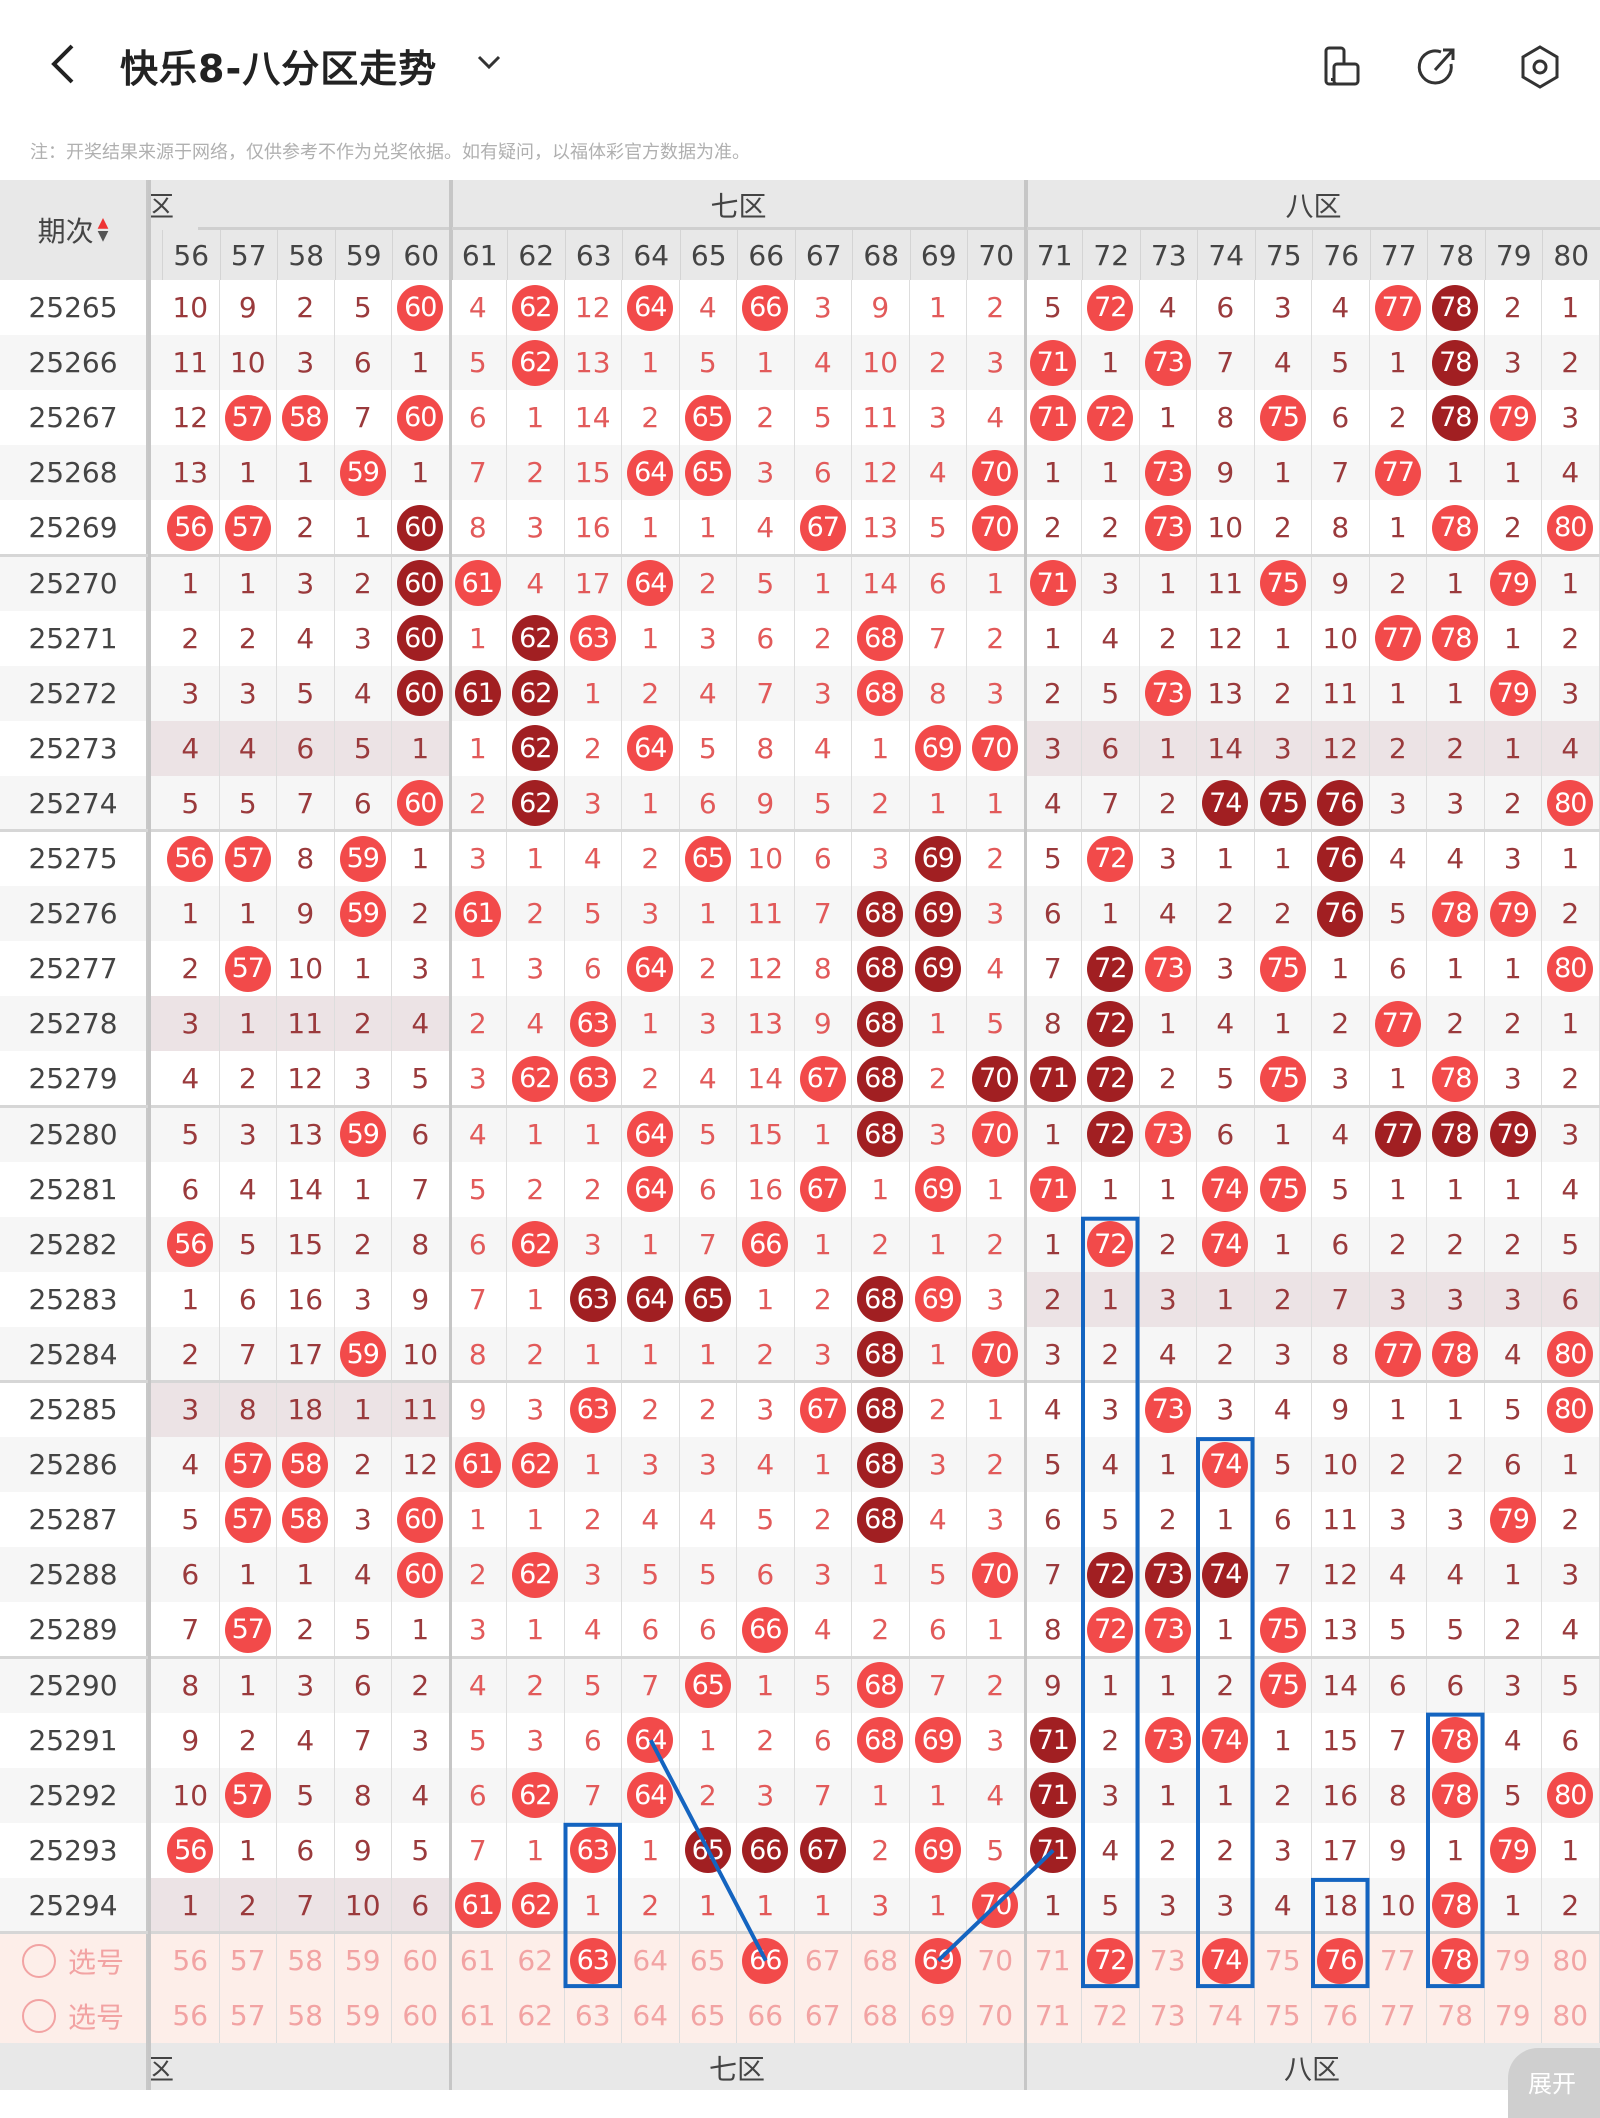 The width and height of the screenshot is (1600, 2118). I want to click on column-header: 63, so click(593, 255).